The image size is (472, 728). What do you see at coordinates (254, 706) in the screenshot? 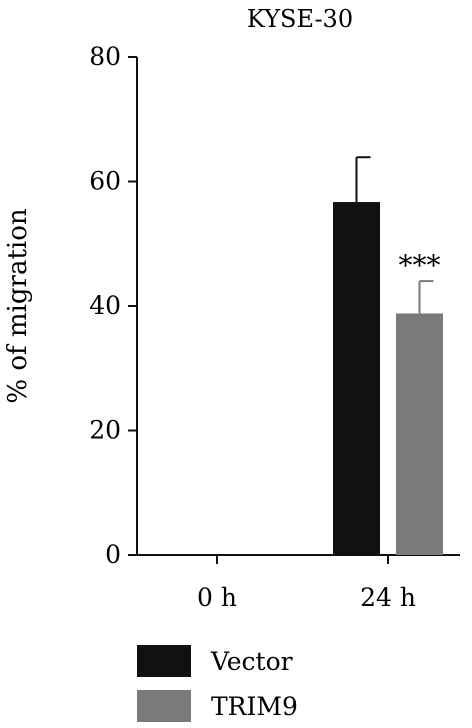
I see `legend-label-trim9: TRIM9` at bounding box center [254, 706].